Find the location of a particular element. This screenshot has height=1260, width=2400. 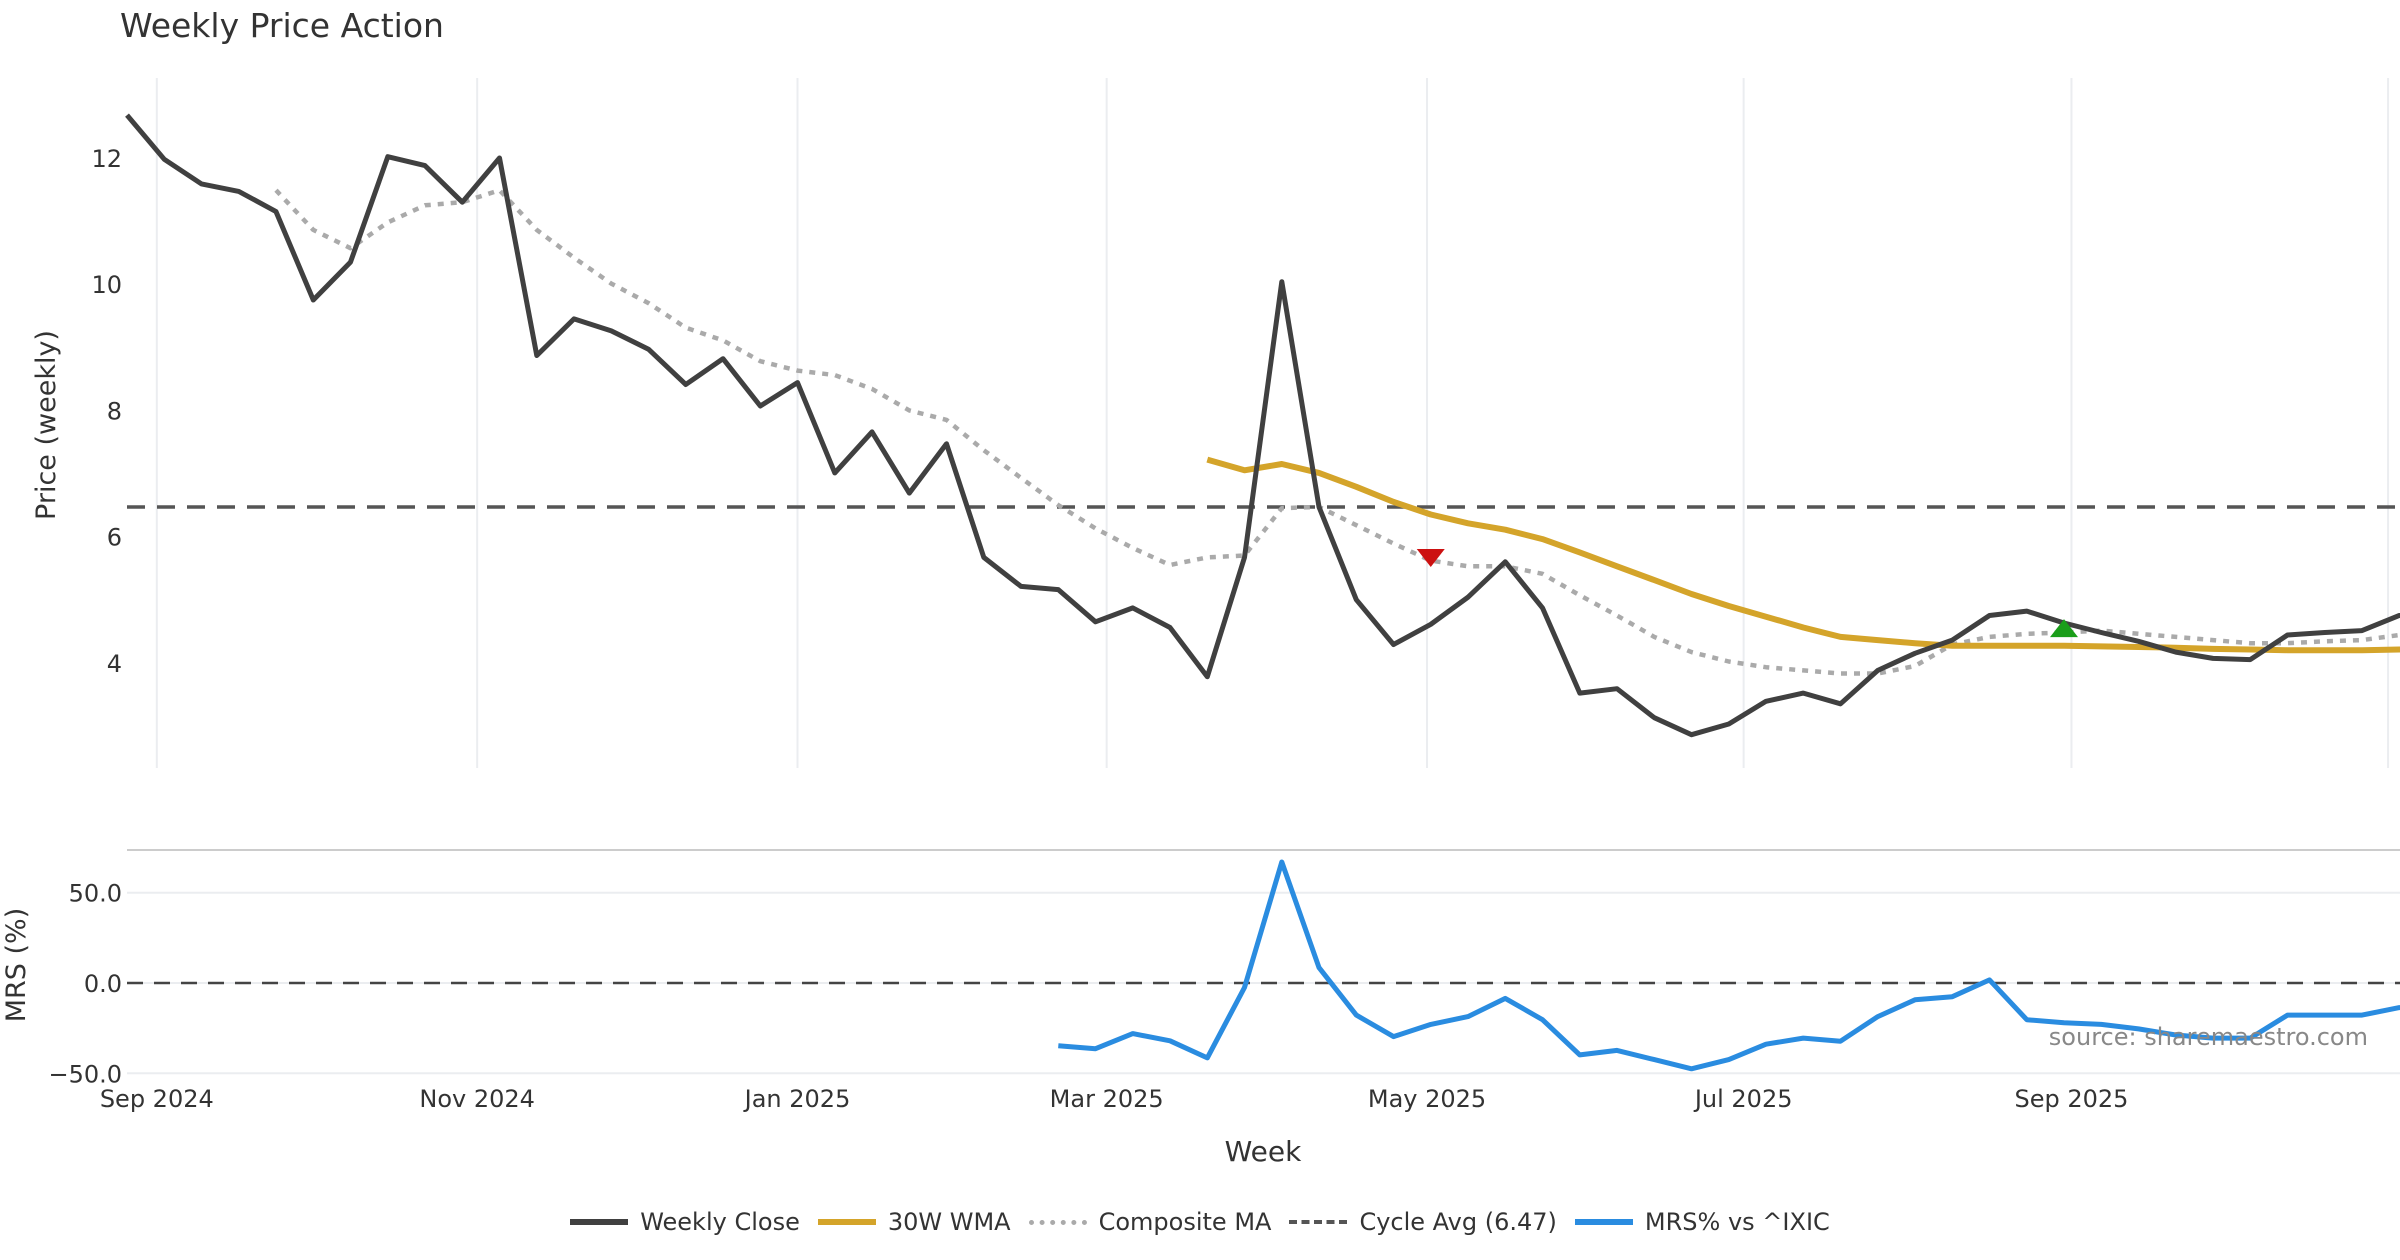

source-annotation: source: sharemaestro.com is located at coordinates (2208, 1037).